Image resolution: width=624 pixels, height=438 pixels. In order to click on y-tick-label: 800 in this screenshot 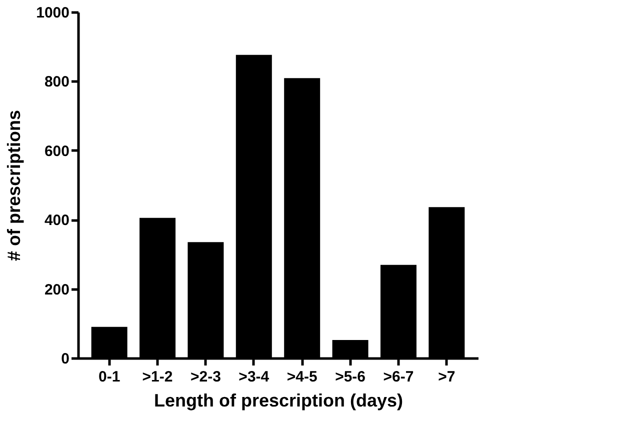, I will do `click(57, 82)`.